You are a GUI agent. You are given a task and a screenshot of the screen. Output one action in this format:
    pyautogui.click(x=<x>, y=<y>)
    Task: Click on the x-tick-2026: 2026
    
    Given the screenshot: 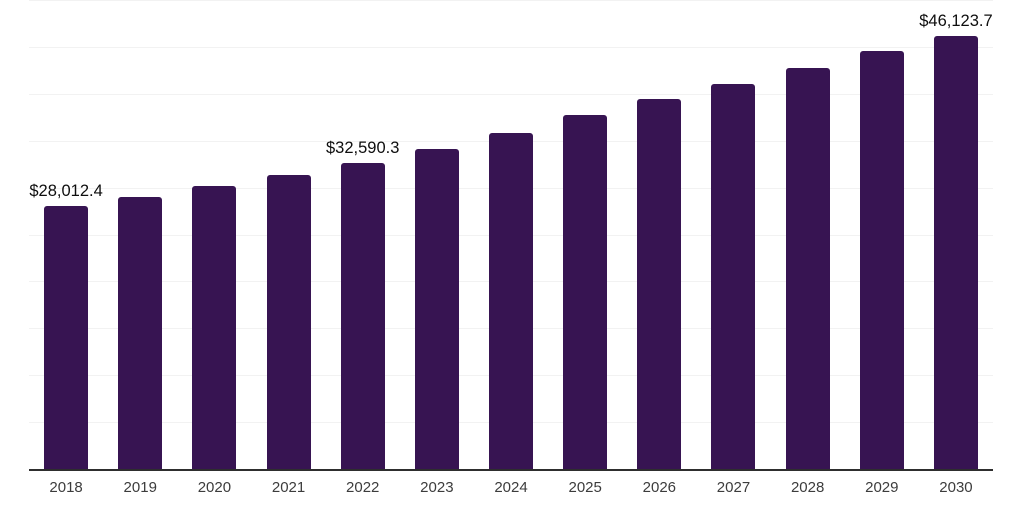 What is the action you would take?
    pyautogui.click(x=659, y=487)
    